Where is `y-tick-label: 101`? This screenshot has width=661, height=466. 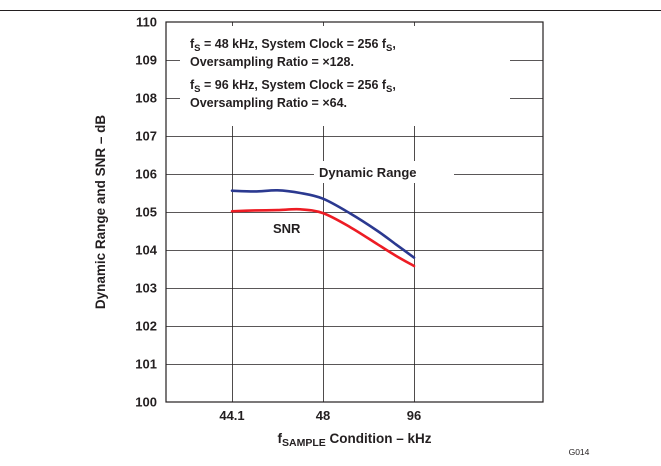 y-tick-label: 101 is located at coordinates (146, 364).